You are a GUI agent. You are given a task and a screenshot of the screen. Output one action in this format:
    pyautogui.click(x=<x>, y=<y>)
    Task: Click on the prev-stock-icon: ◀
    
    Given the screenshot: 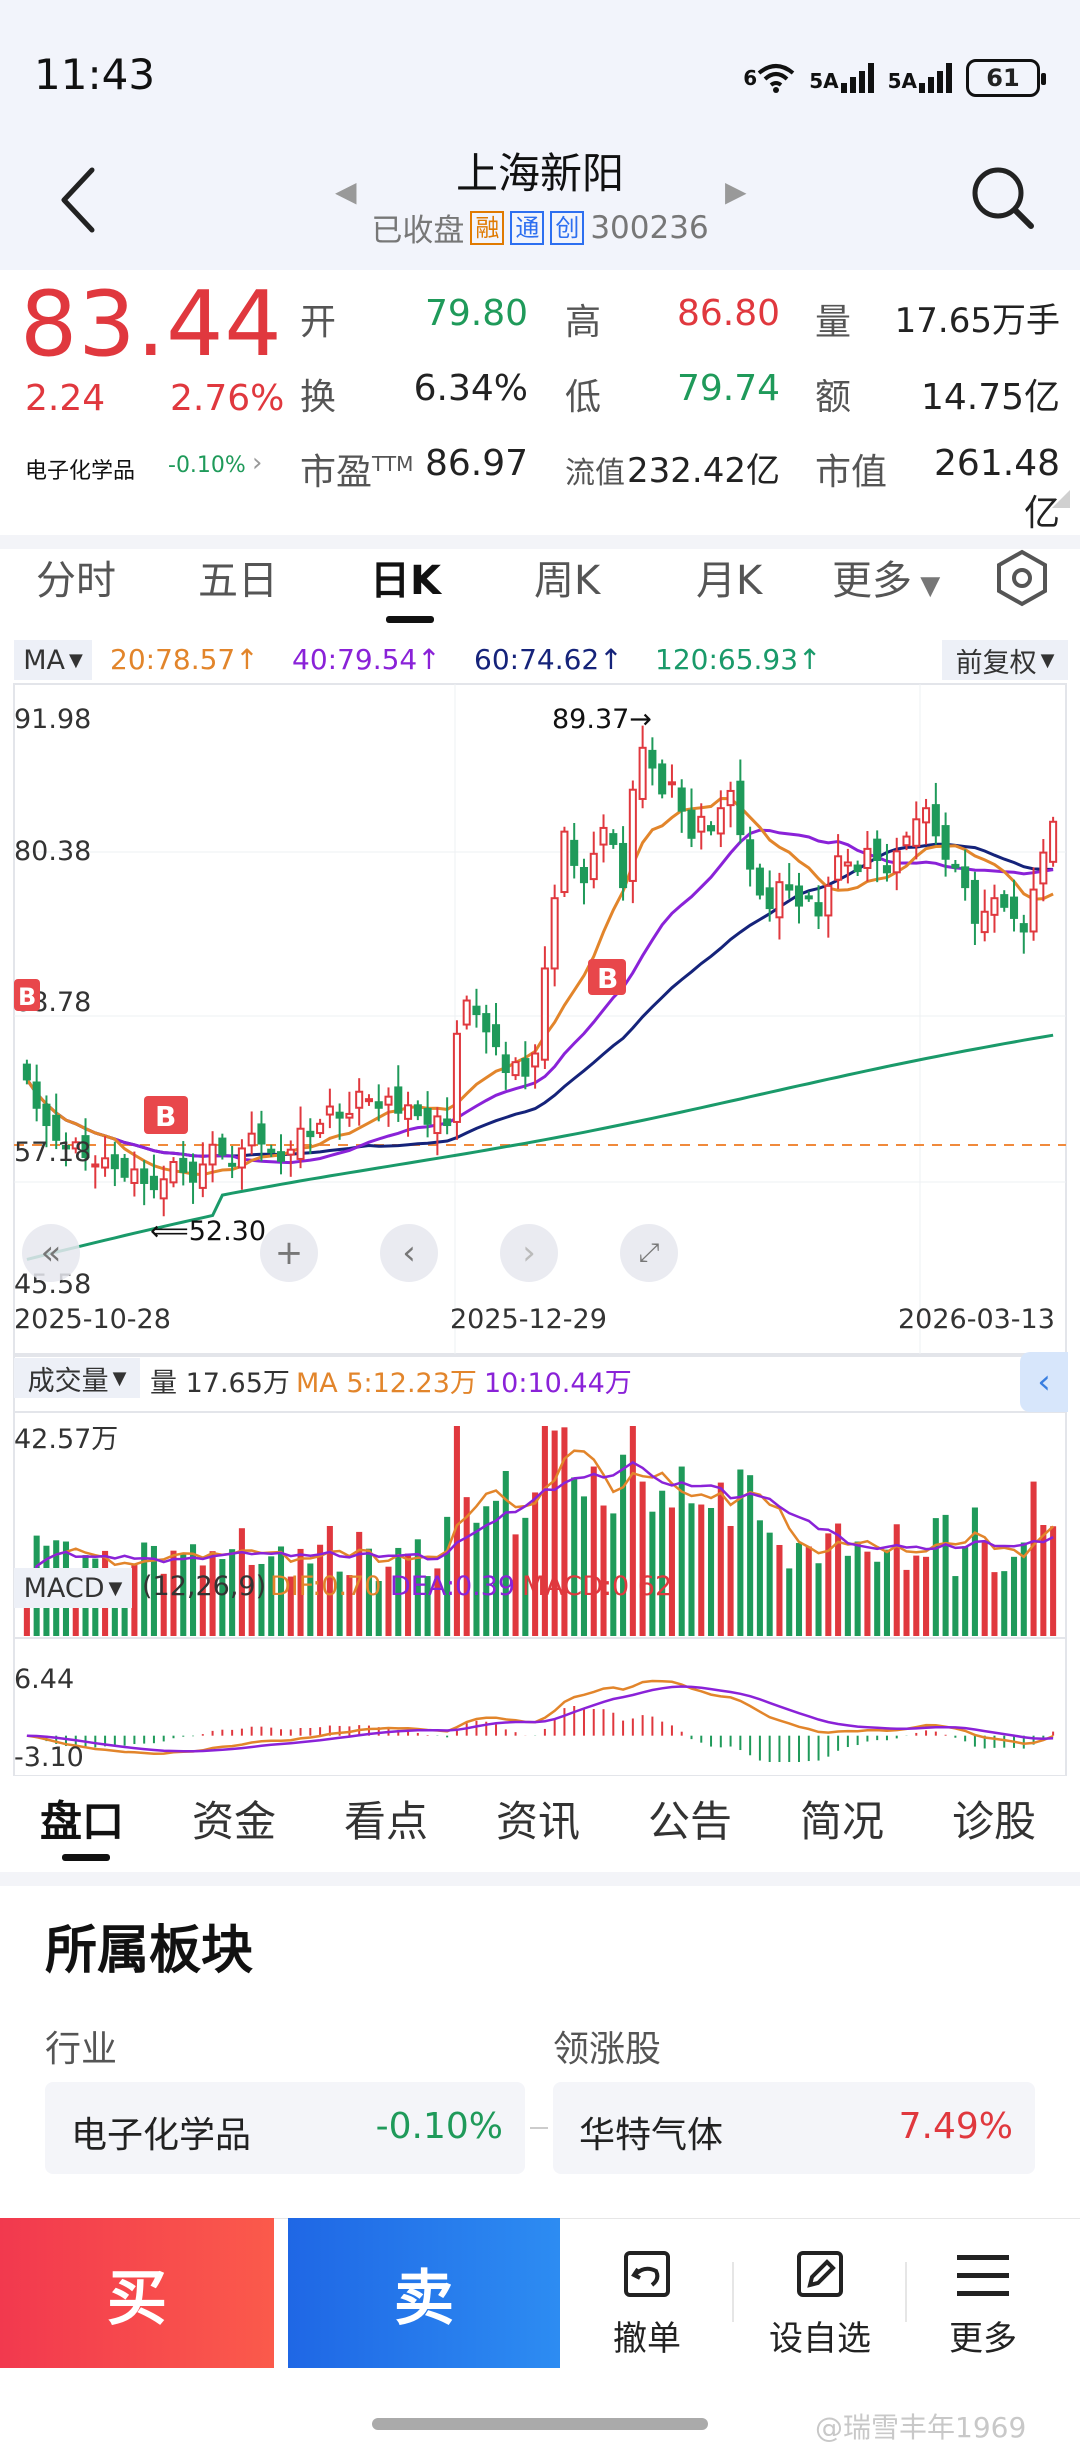 What is the action you would take?
    pyautogui.click(x=346, y=191)
    